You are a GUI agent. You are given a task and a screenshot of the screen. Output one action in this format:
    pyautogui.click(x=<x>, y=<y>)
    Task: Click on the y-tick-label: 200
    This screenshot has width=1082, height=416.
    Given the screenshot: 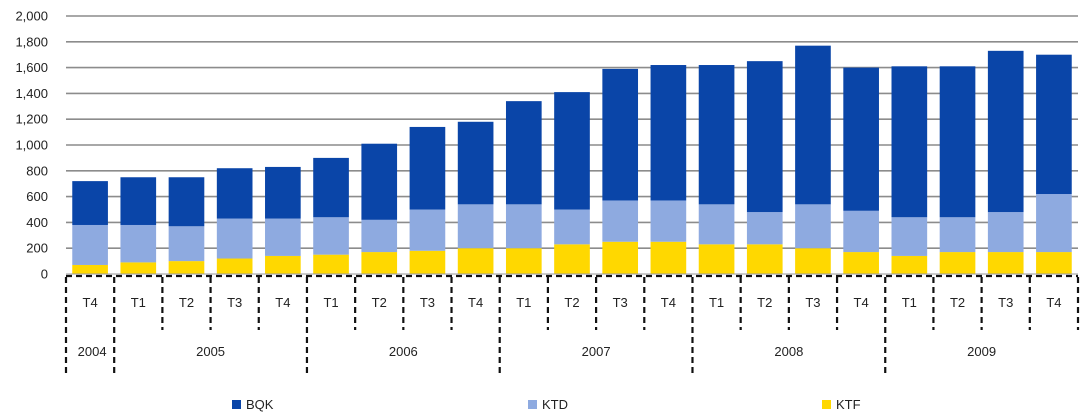 What is the action you would take?
    pyautogui.click(x=37, y=248)
    